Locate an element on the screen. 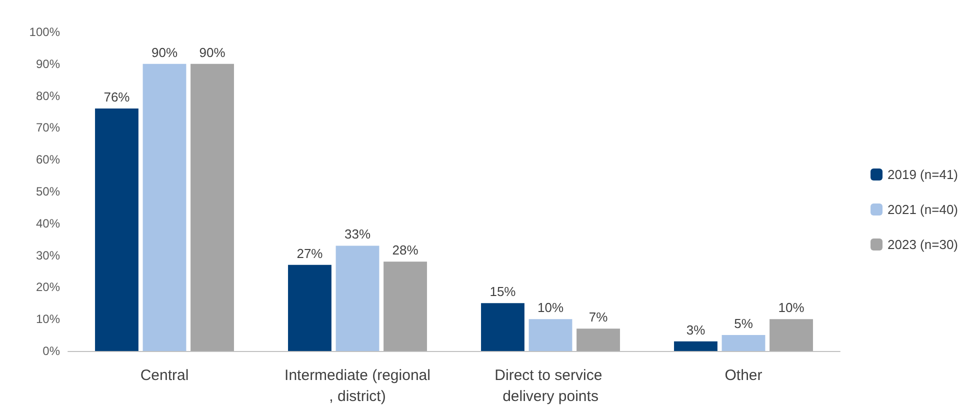  data-label: 27% is located at coordinates (310, 253).